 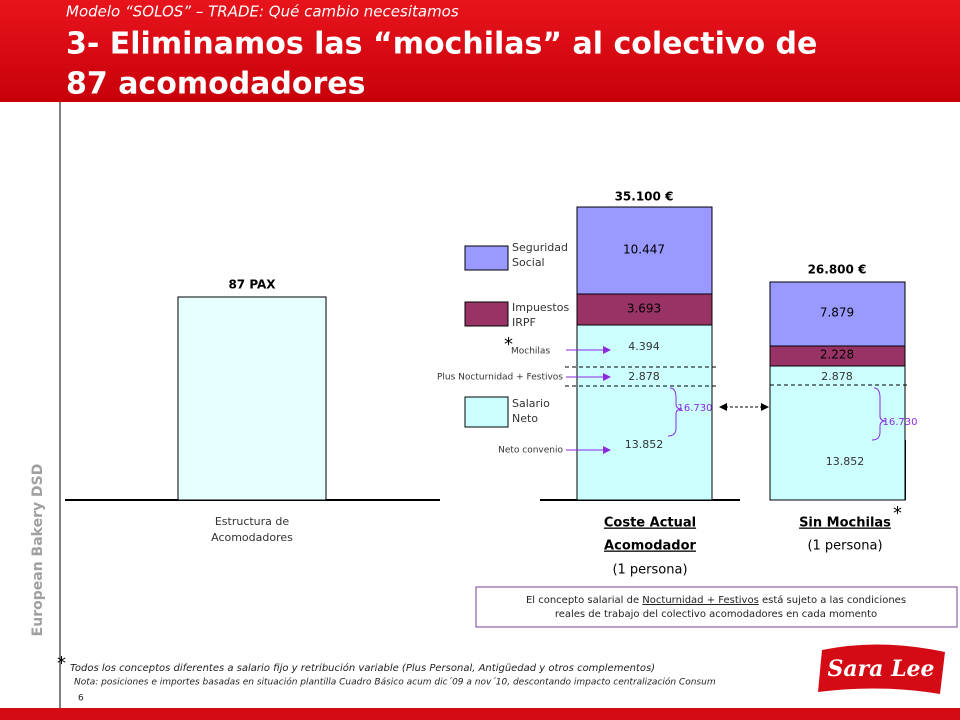 I want to click on logo: Sara Lee, so click(x=880, y=669).